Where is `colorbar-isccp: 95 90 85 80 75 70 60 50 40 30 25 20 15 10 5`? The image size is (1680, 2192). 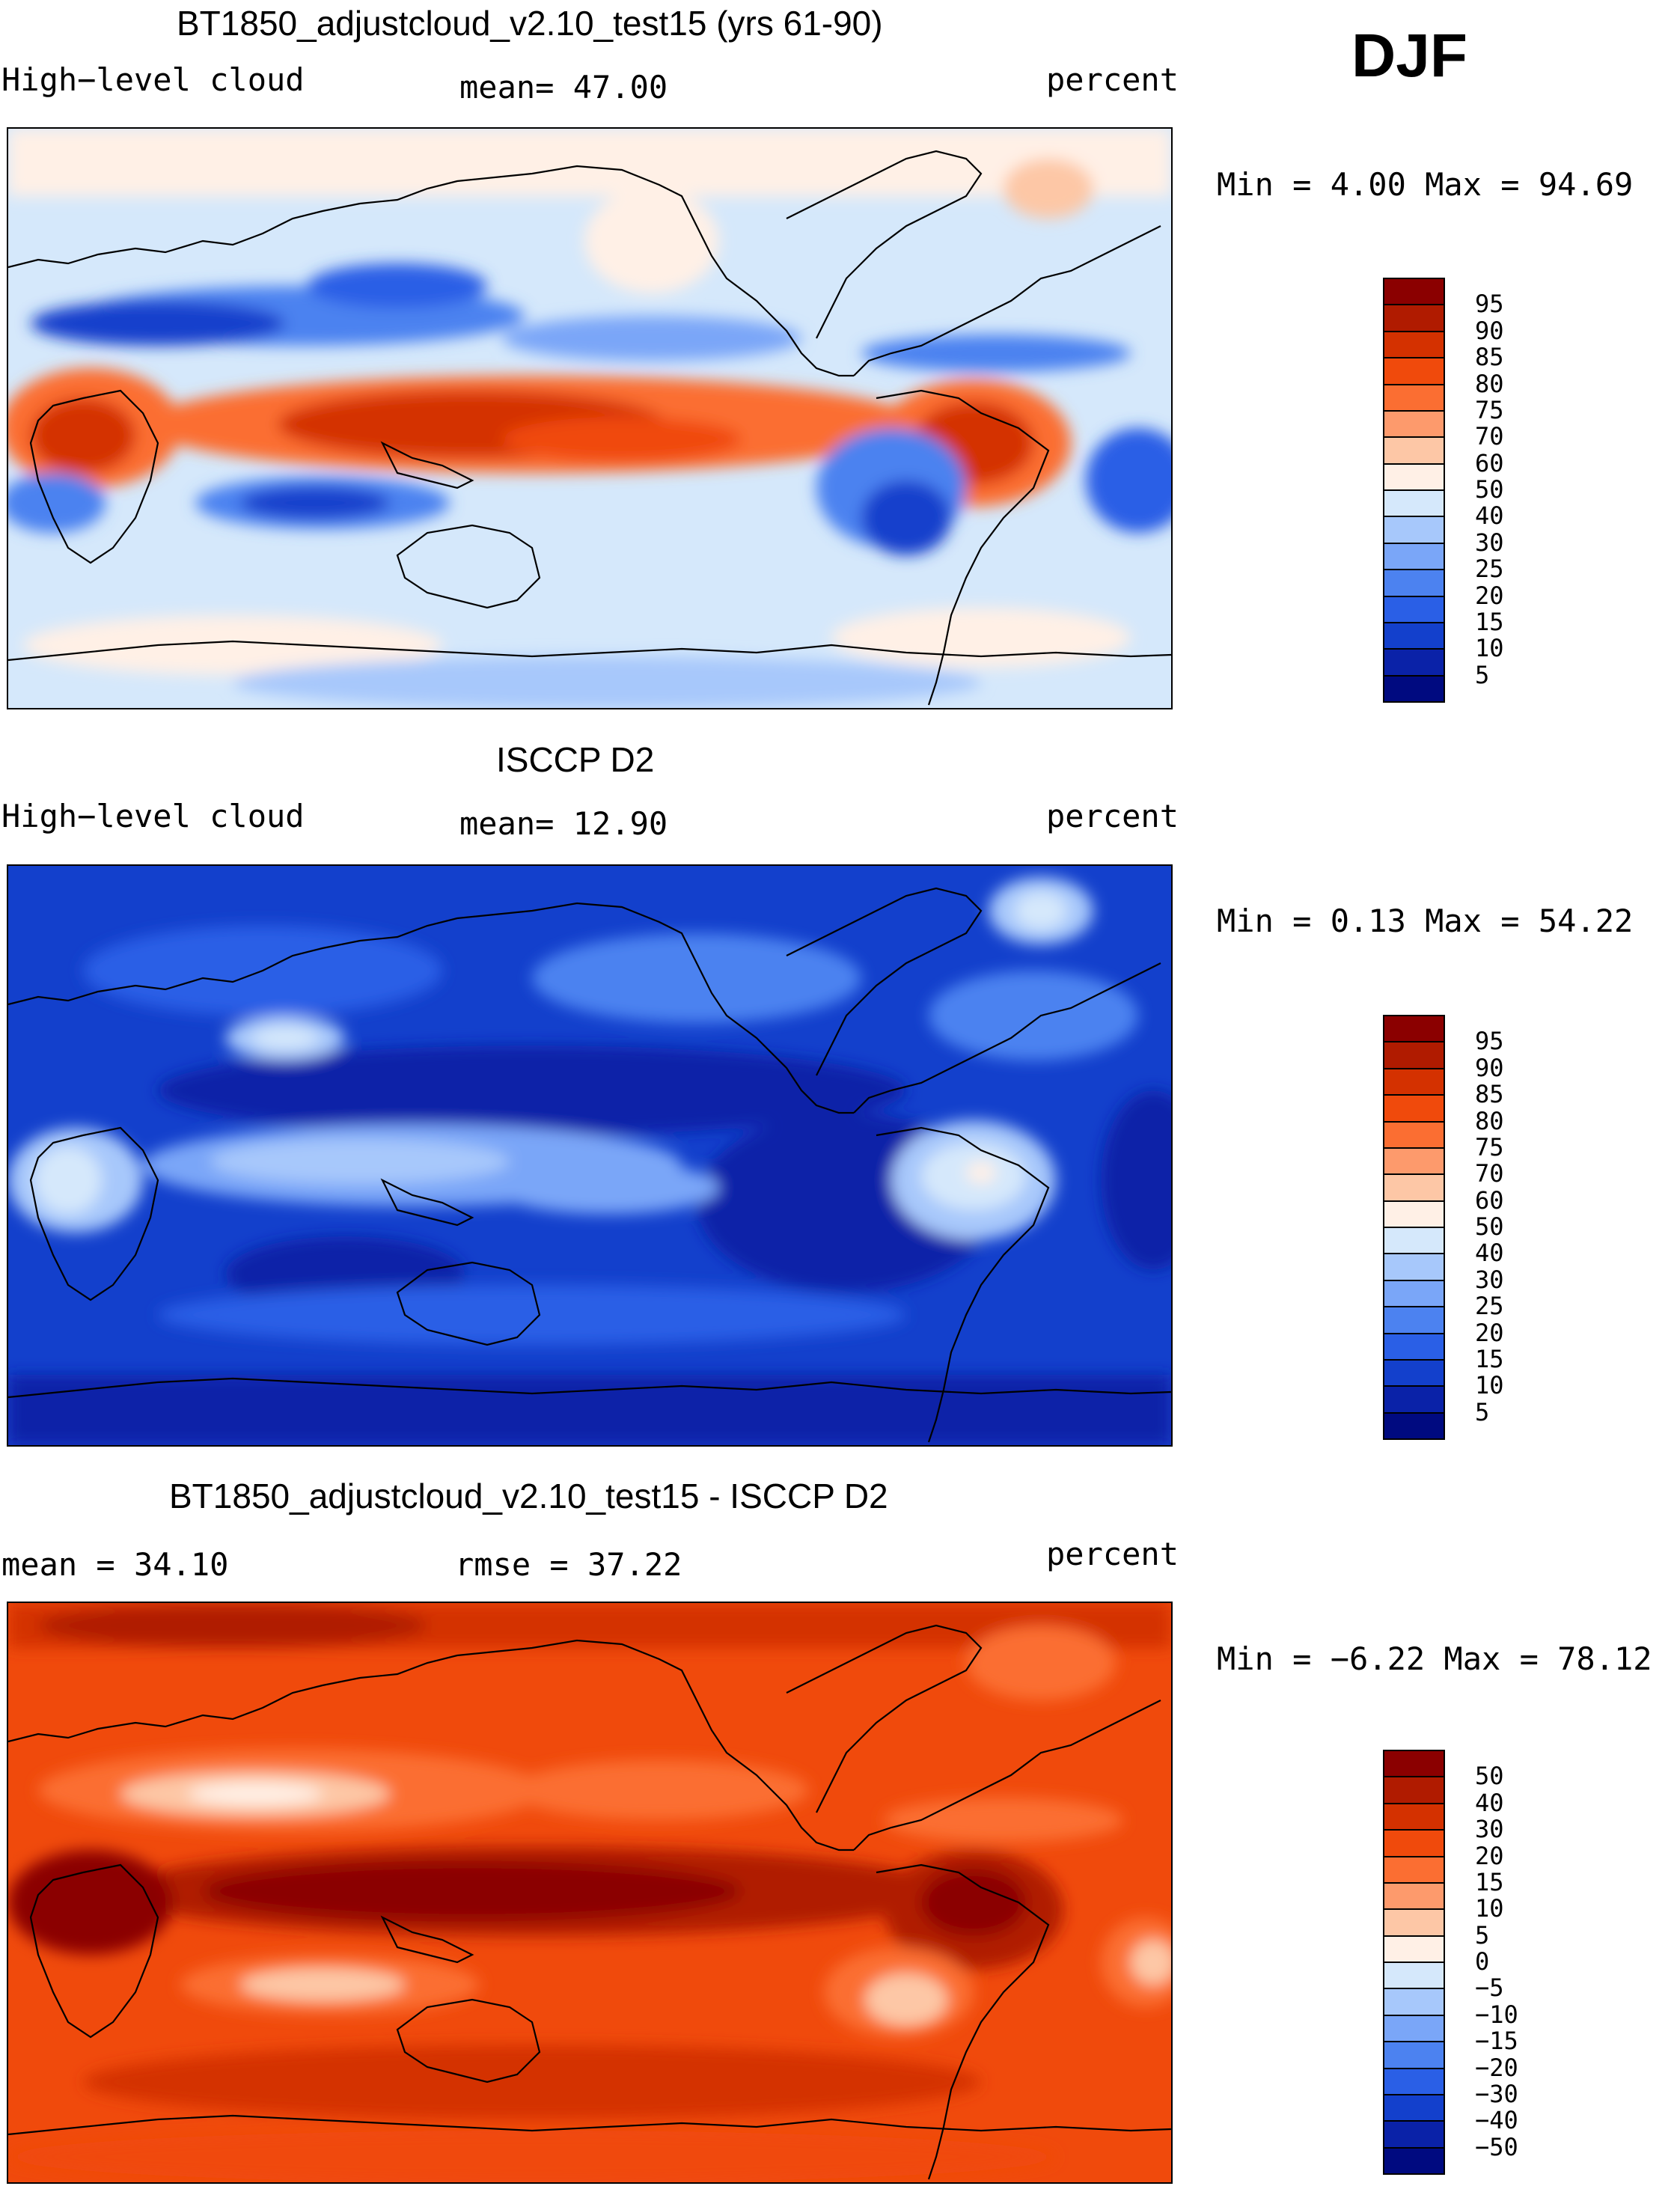
colorbar-isccp: 95 90 85 80 75 70 60 50 40 30 25 20 15 10 5 is located at coordinates (1443, 1227).